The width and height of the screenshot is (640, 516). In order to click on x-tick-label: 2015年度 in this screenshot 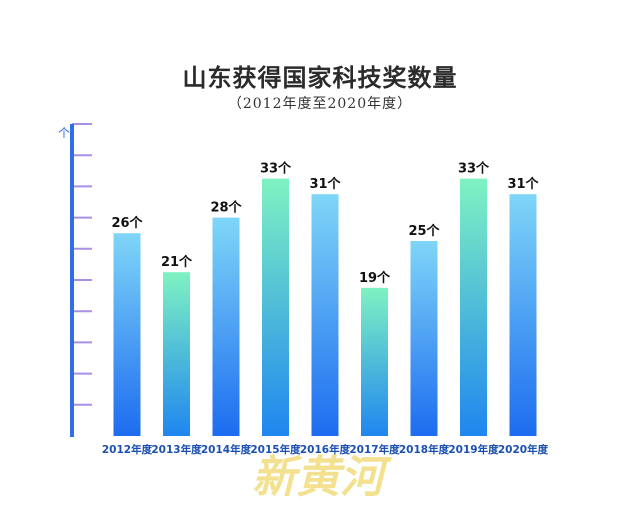, I will do `click(275, 449)`.